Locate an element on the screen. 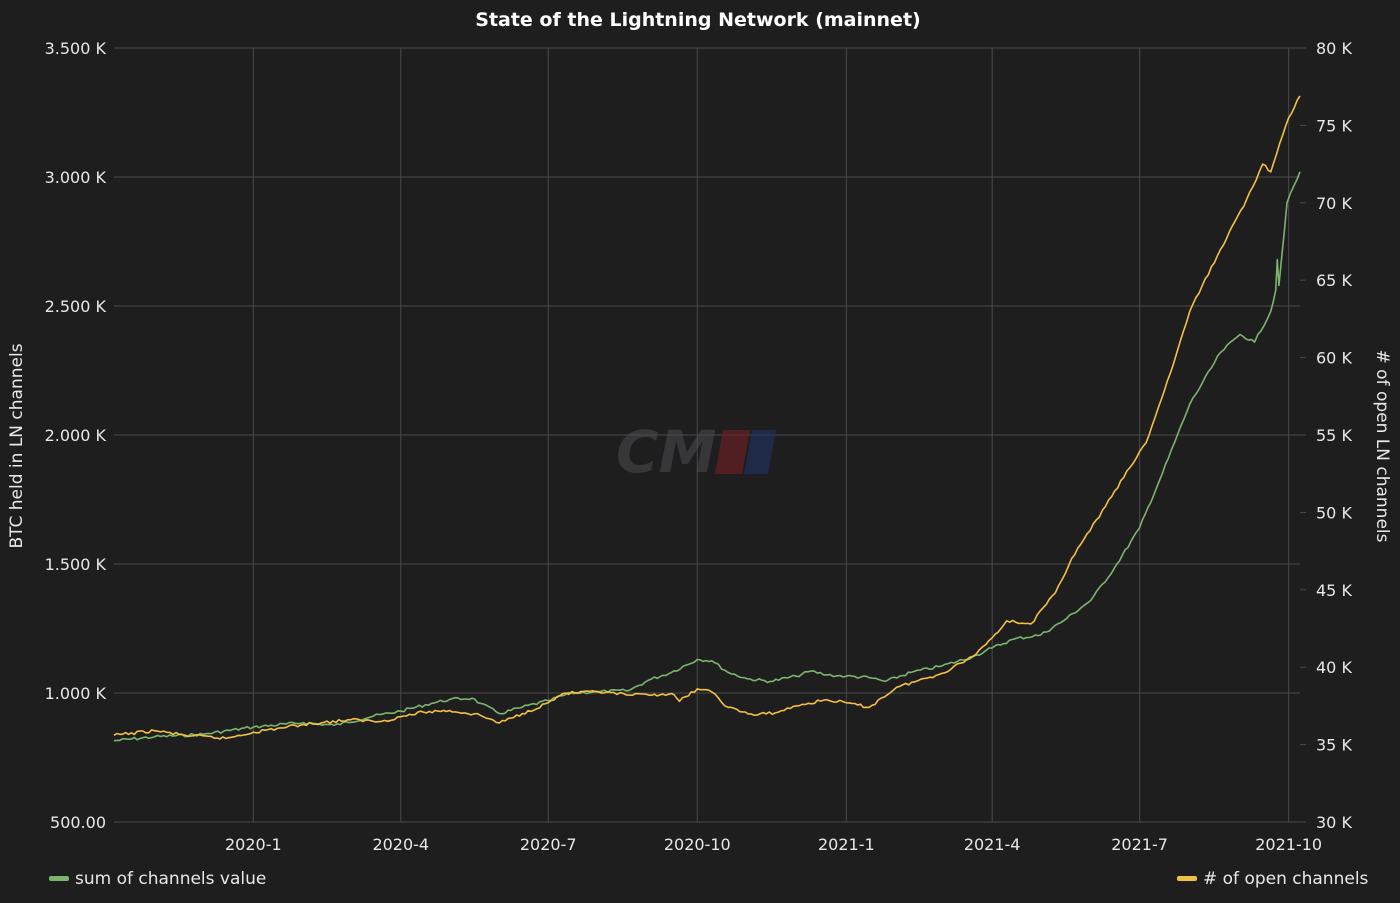 Image resolution: width=1400 pixels, height=903 pixels. x-tick-label: 2021-10 is located at coordinates (1288, 844).